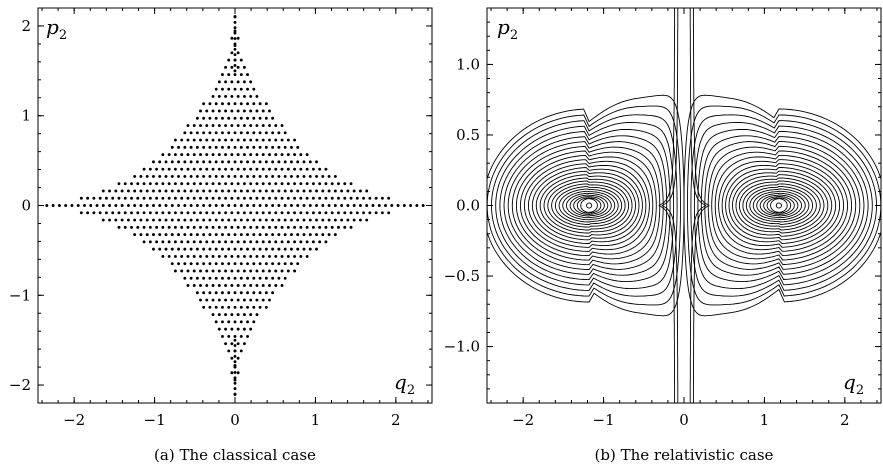 The width and height of the screenshot is (883, 468). Describe the element at coordinates (396, 420) in the screenshot. I see `x-tick-label-a: 2` at that location.